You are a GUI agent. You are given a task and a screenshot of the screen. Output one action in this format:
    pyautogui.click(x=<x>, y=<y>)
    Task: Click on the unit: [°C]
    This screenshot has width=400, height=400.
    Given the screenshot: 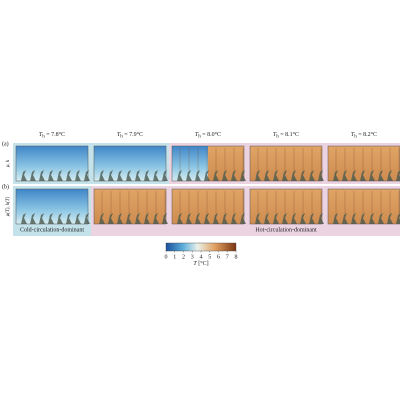 What is the action you would take?
    pyautogui.click(x=203, y=263)
    